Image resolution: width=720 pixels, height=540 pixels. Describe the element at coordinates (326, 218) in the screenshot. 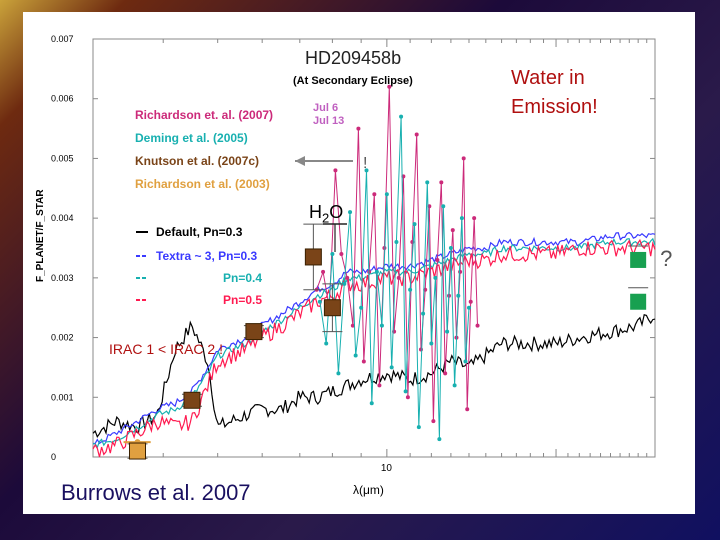

I see `h2o-sub: 2` at that location.